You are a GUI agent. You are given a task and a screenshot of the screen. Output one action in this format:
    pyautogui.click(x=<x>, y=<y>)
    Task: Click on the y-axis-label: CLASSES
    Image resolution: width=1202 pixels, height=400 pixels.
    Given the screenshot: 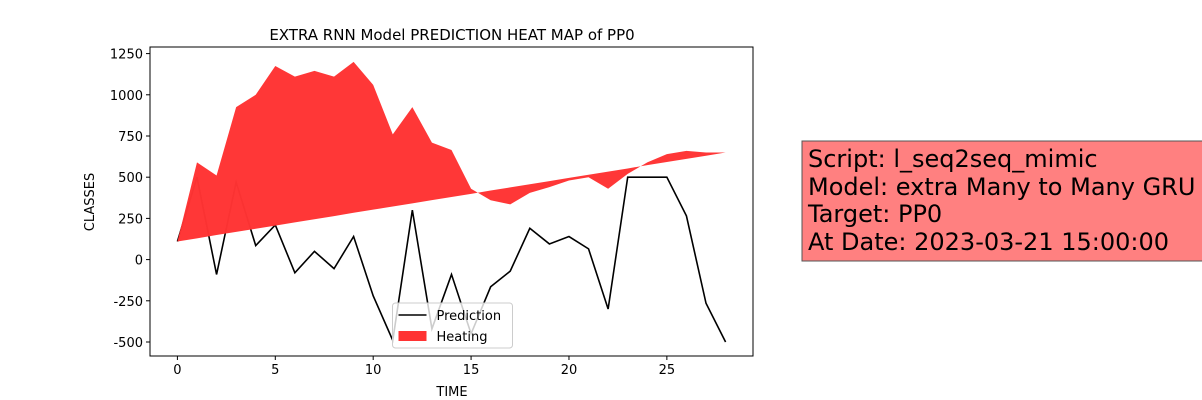 What is the action you would take?
    pyautogui.click(x=90, y=202)
    